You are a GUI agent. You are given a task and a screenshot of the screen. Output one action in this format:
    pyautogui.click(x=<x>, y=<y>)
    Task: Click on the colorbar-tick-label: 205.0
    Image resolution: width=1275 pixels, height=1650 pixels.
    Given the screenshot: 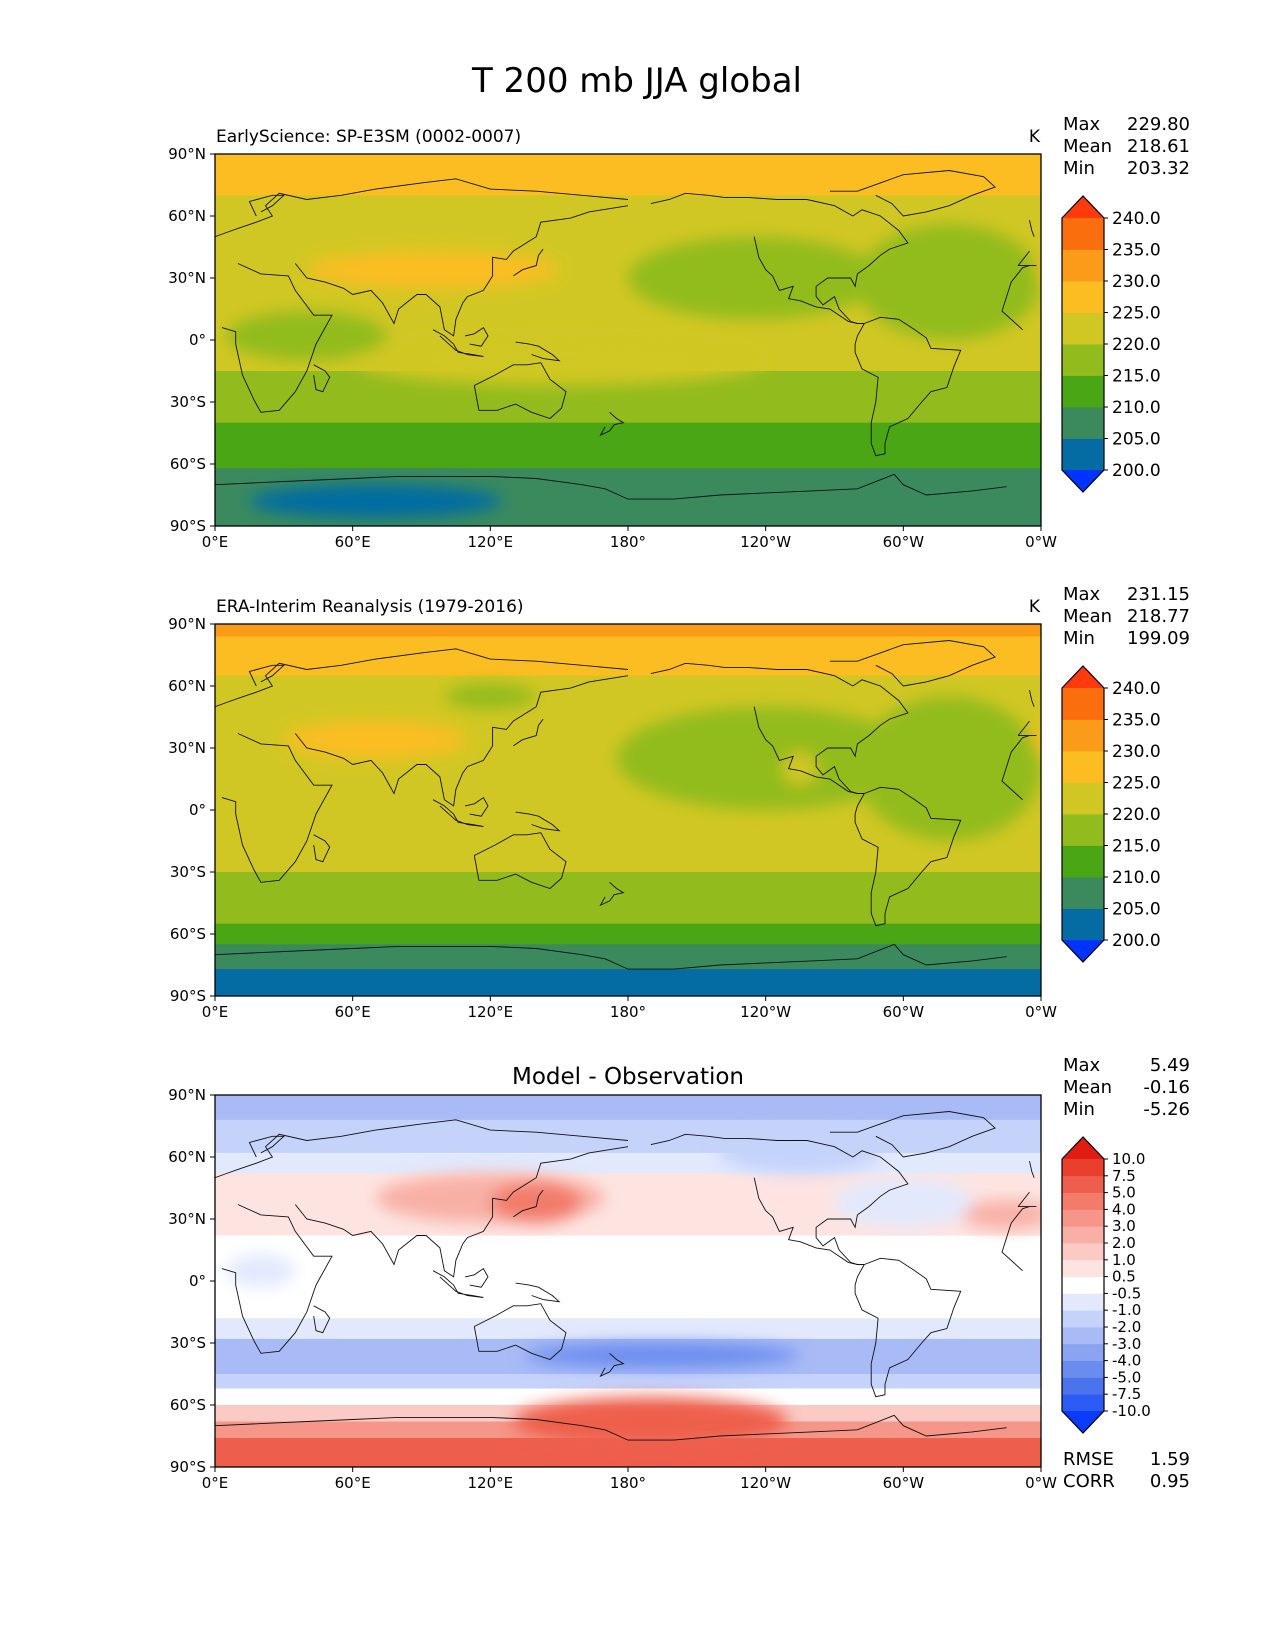 What is the action you would take?
    pyautogui.click(x=1136, y=910)
    